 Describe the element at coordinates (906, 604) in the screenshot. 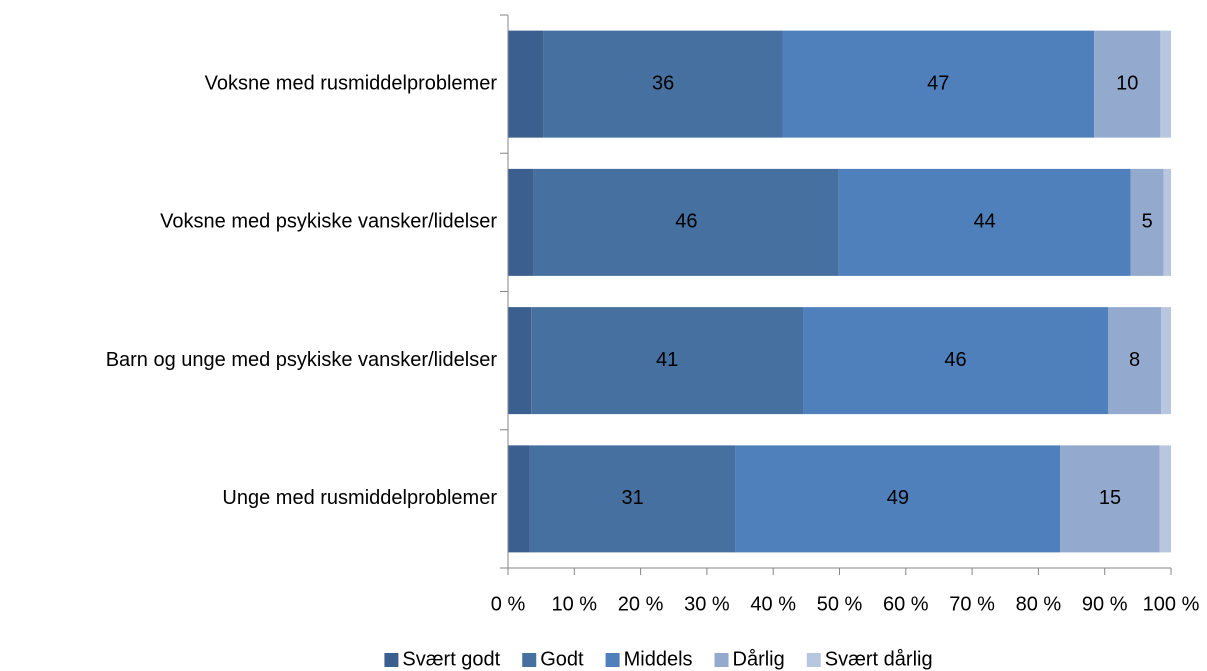

I see `x-tick-label: 60 %` at that location.